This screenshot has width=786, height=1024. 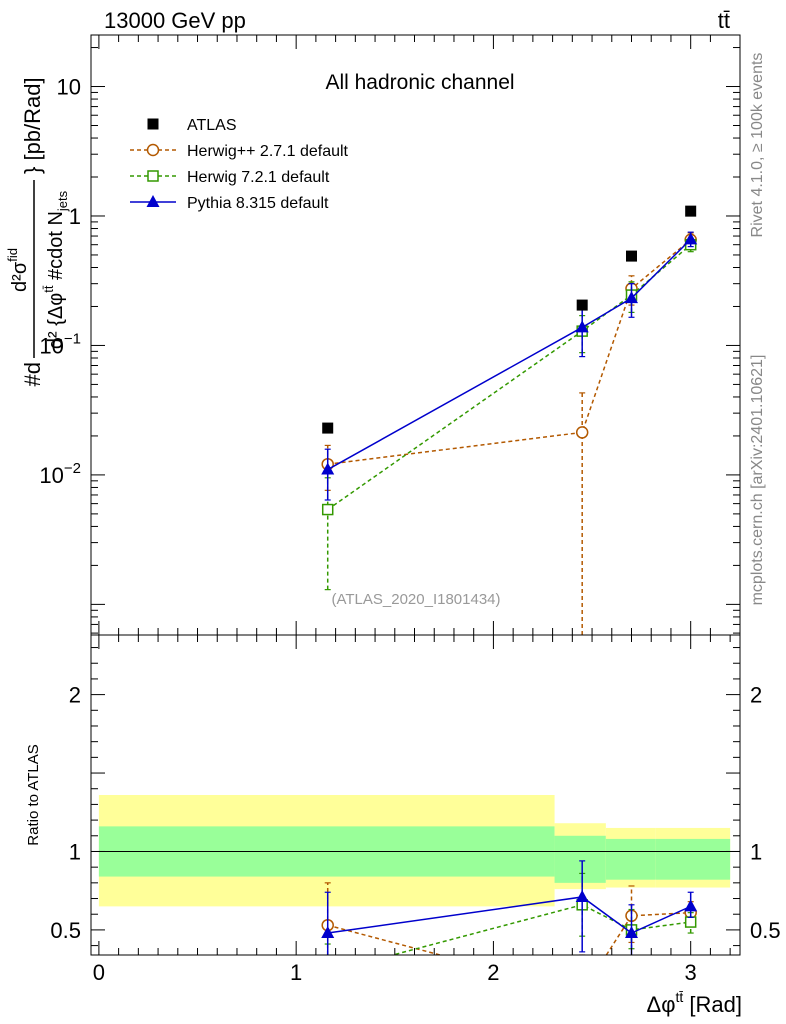 What do you see at coordinates (65, 930) in the screenshot?
I see `ratio-y-tick-label-left: 0.5` at bounding box center [65, 930].